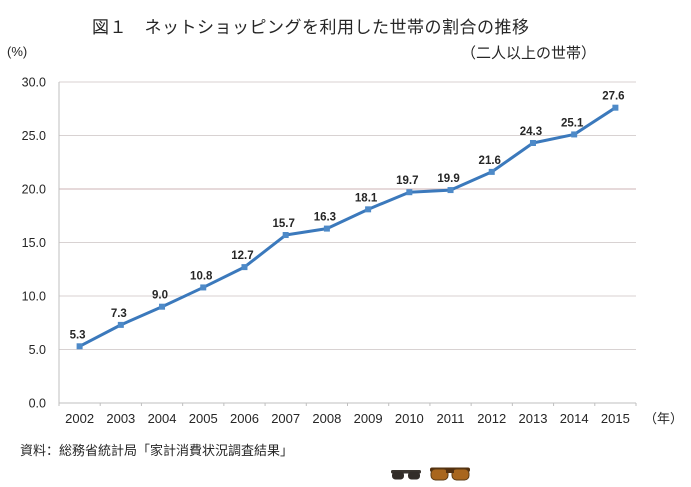  I want to click on data-label: 21.6, so click(490, 161).